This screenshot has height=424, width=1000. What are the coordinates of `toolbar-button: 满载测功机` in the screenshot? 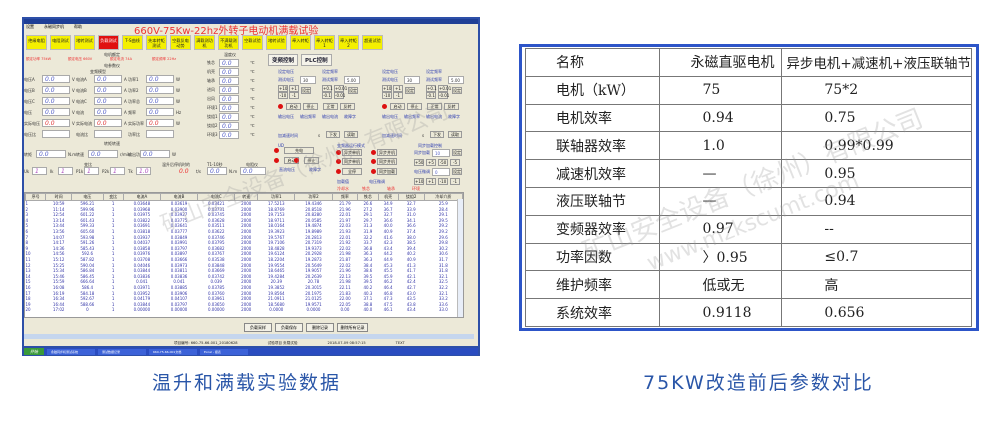 It's located at (204, 42).